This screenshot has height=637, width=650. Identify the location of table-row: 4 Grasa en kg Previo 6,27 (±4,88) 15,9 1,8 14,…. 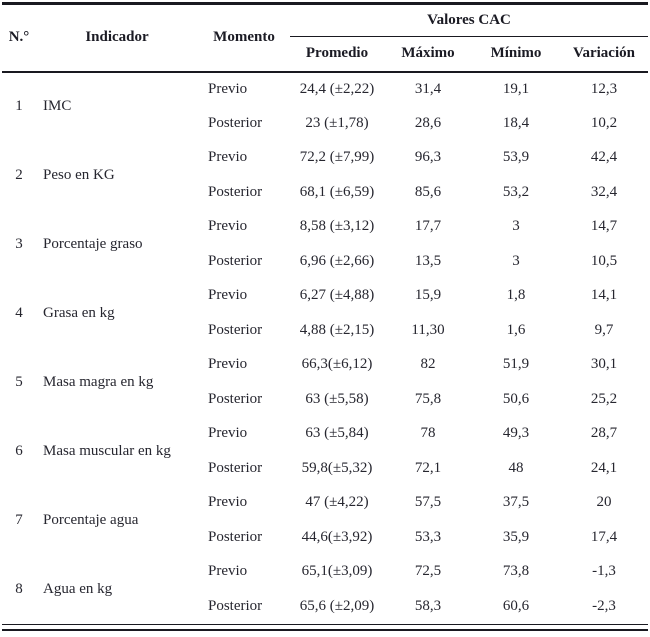
(325, 299).